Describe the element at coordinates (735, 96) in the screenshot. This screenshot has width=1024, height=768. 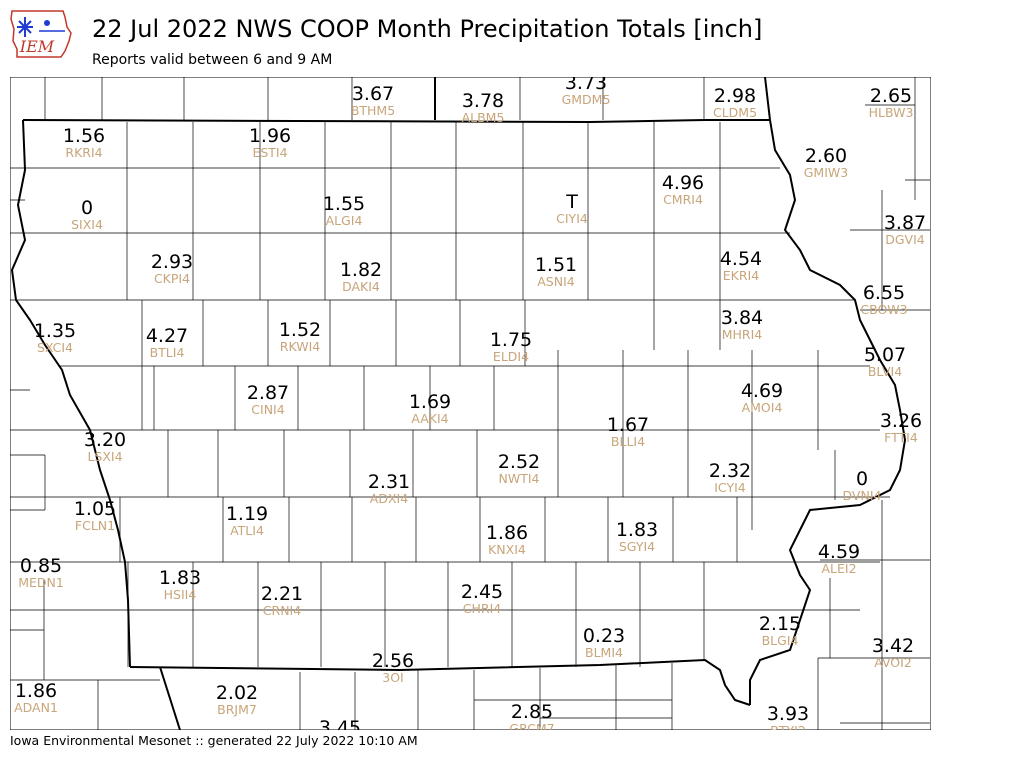
I see `station-value: 2.98` at that location.